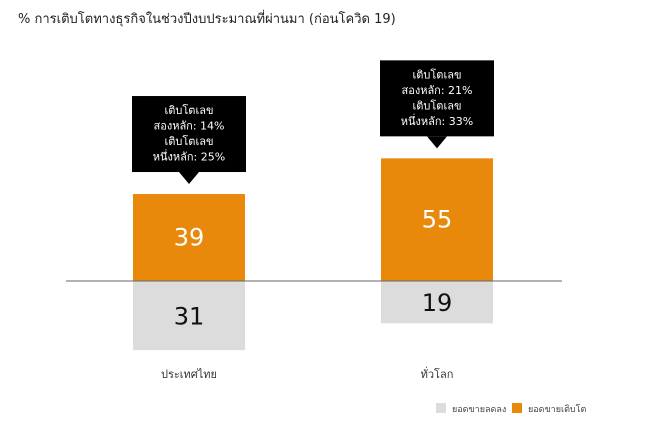 Image resolution: width=651 pixels, height=425 pixels. What do you see at coordinates (189, 110) in the screenshot?
I see `callout-line-0-0: เติบโตเลข` at bounding box center [189, 110].